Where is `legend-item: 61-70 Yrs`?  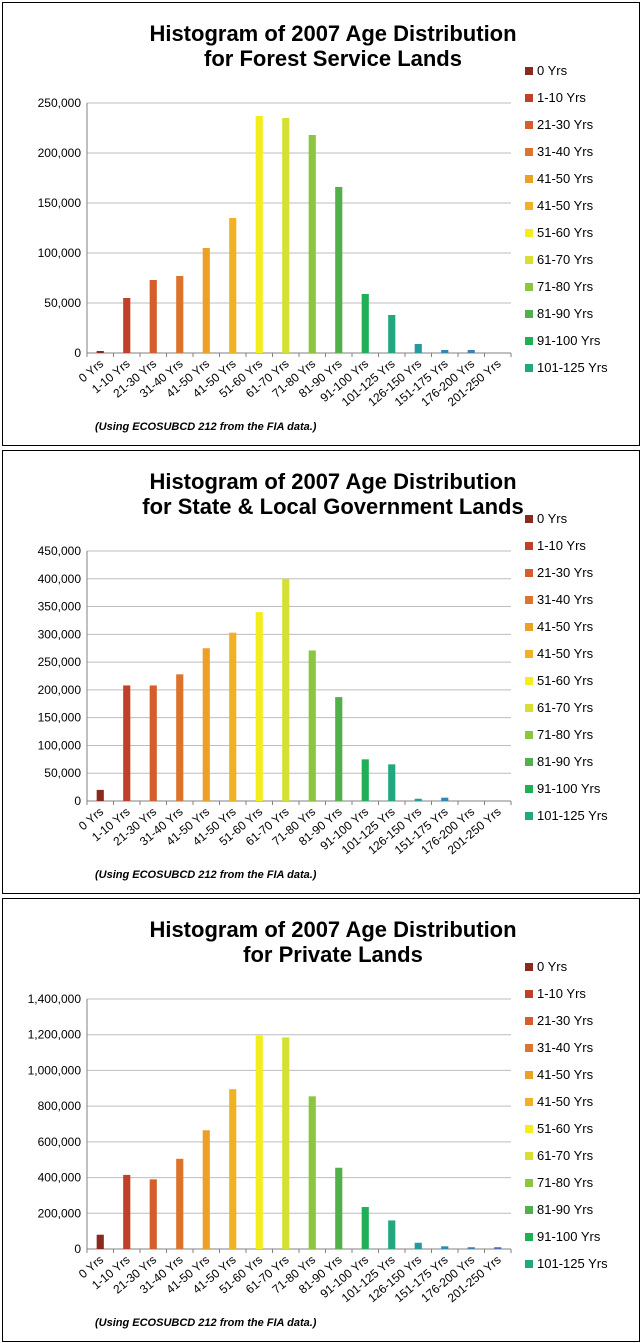
legend-item: 61-70 Yrs is located at coordinates (580, 713).